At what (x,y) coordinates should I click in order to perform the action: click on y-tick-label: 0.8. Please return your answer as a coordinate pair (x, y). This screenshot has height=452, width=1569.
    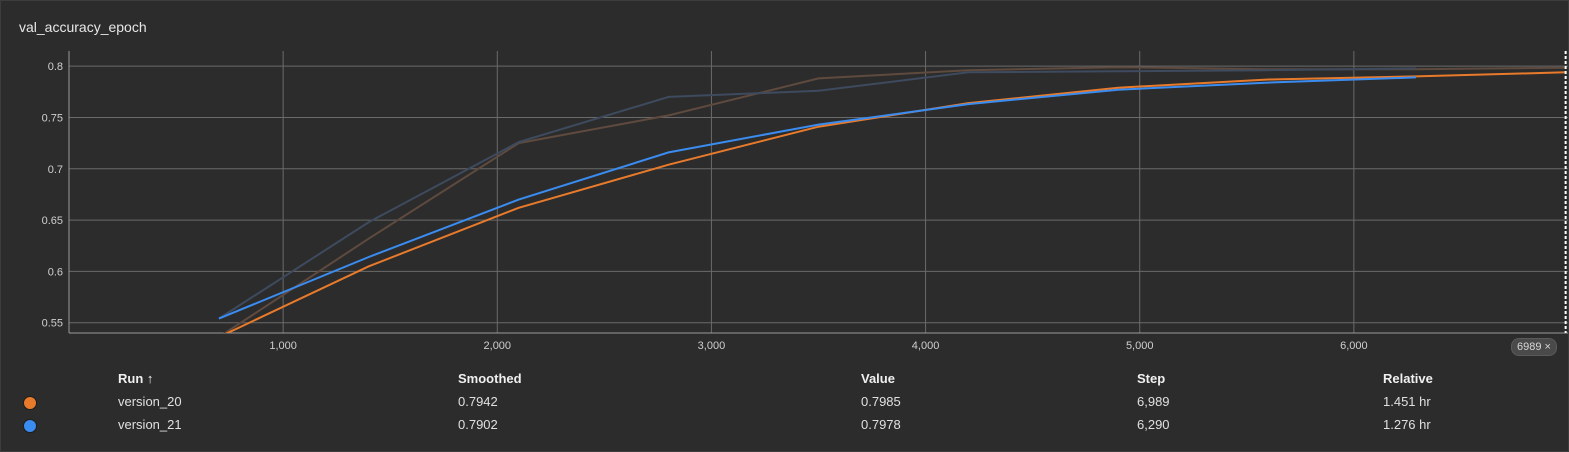
    Looking at the image, I should click on (55, 67).